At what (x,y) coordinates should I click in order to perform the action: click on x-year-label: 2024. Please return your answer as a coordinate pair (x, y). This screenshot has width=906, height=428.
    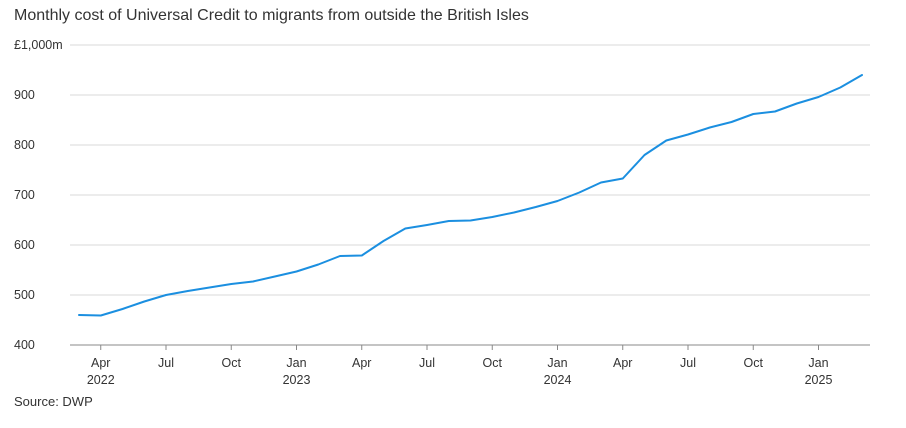
    Looking at the image, I should click on (558, 380).